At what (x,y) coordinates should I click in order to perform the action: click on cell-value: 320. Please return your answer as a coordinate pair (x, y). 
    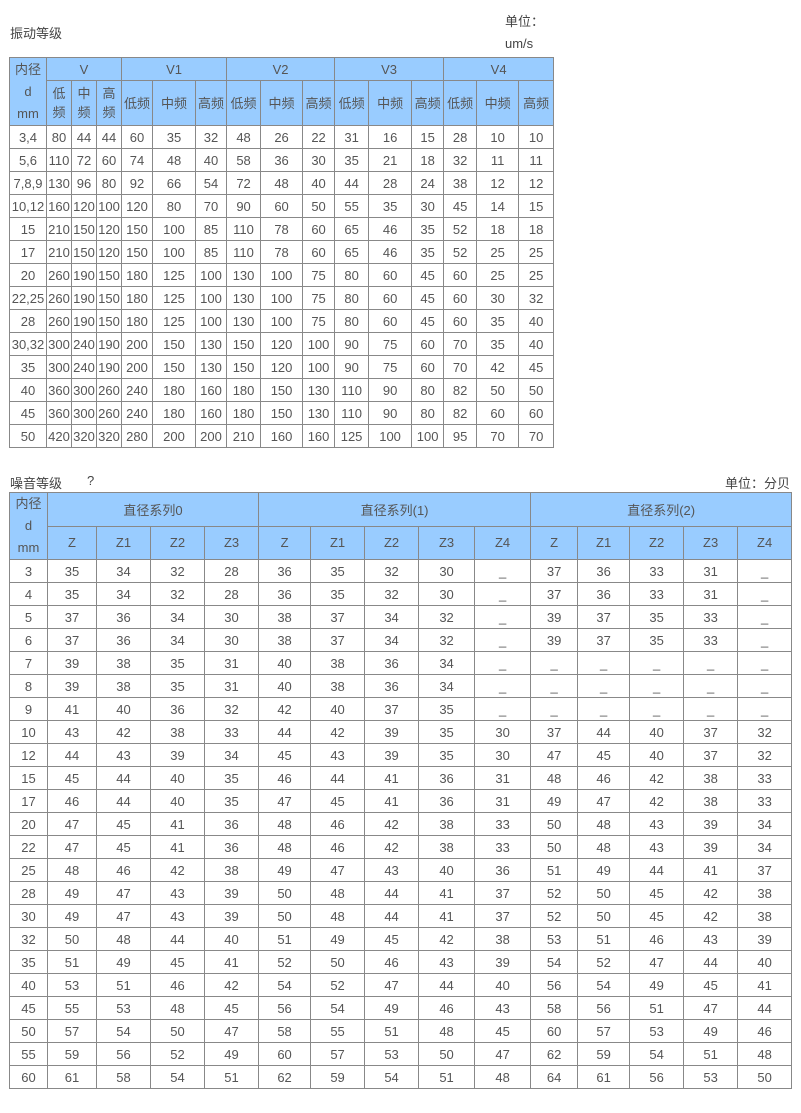
    Looking at the image, I should click on (84, 436).